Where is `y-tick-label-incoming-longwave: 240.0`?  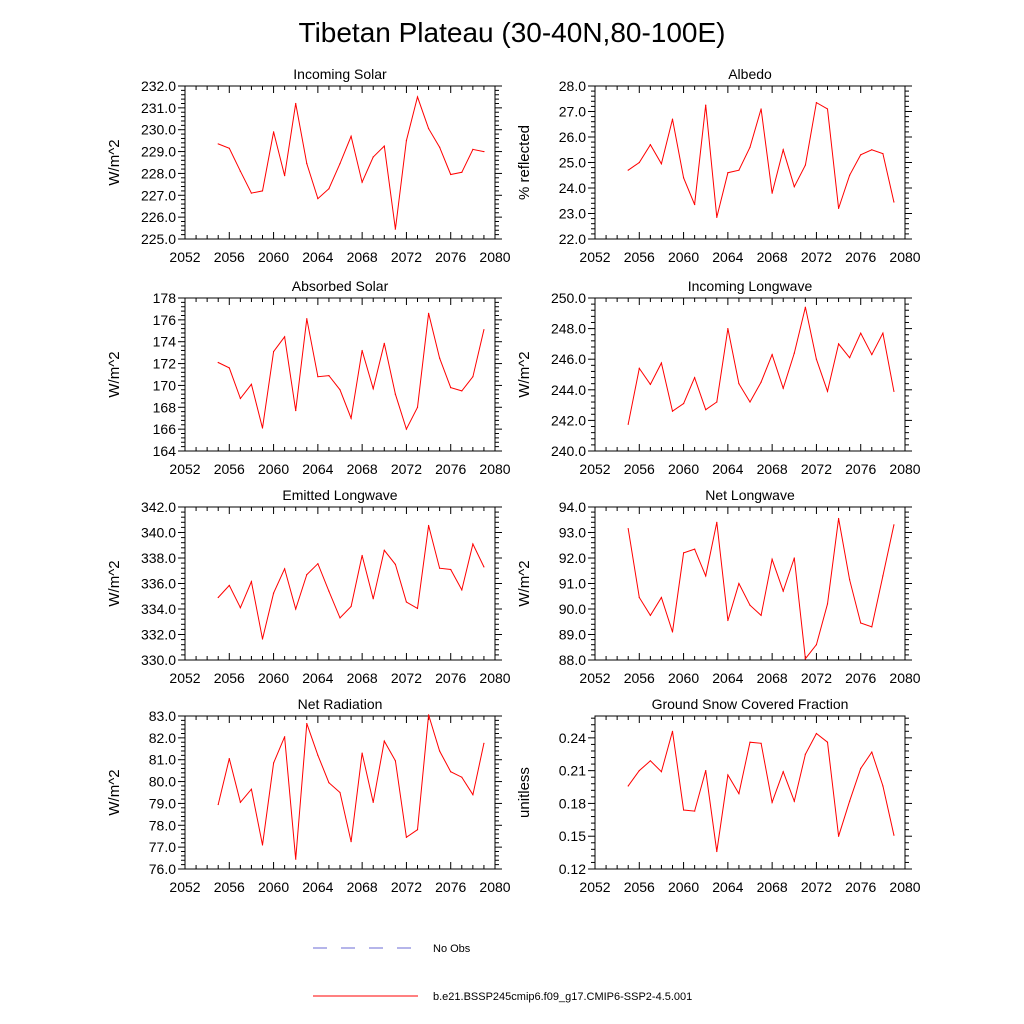
y-tick-label-incoming-longwave: 240.0 is located at coordinates (568, 451).